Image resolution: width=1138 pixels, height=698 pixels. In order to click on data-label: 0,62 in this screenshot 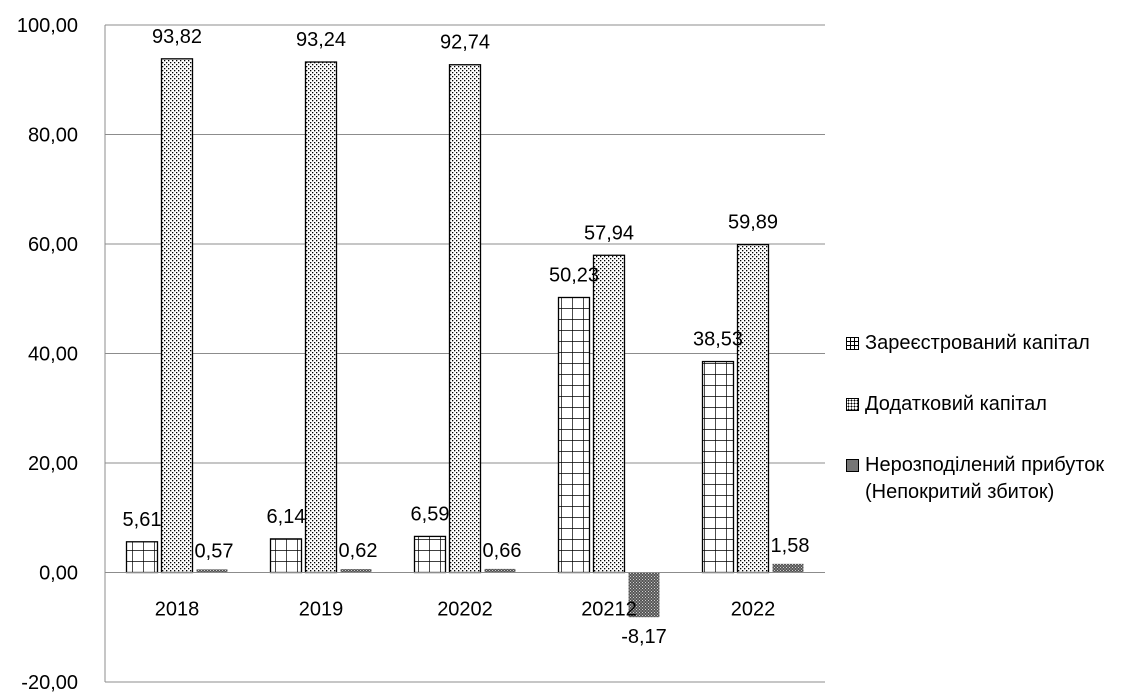, I will do `click(358, 551)`.